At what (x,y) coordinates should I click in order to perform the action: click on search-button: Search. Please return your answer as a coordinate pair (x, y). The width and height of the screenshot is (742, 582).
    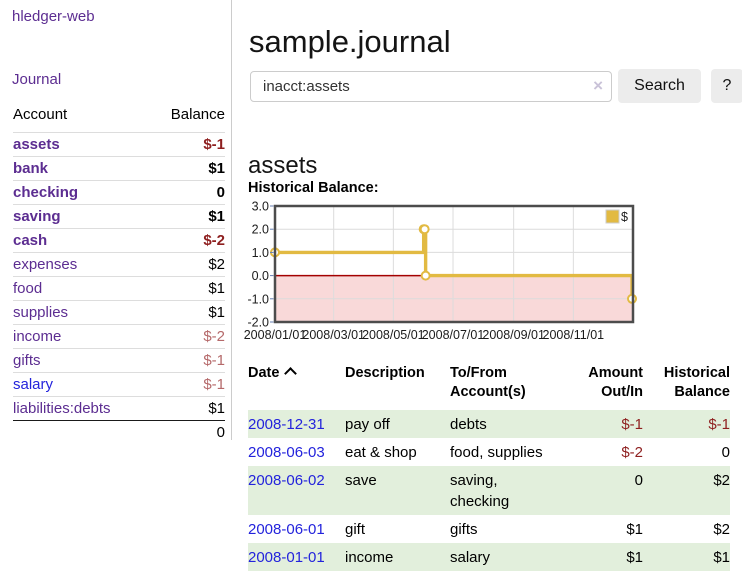
    Looking at the image, I should click on (659, 86).